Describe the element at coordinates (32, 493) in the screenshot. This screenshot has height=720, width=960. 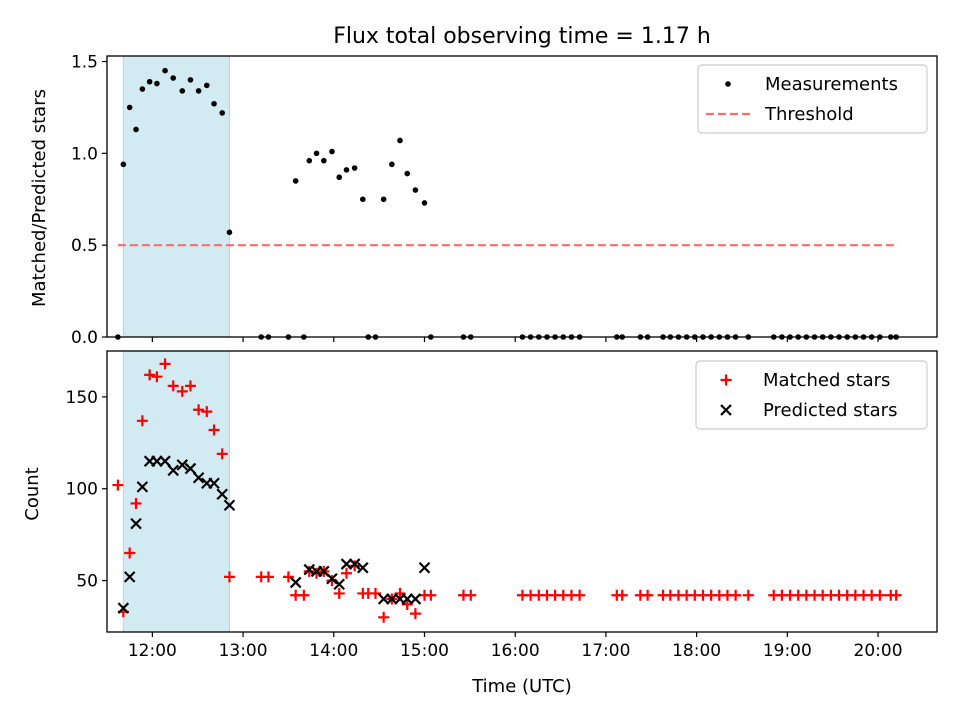
I see `bottom-y-axis-label: Count` at that location.